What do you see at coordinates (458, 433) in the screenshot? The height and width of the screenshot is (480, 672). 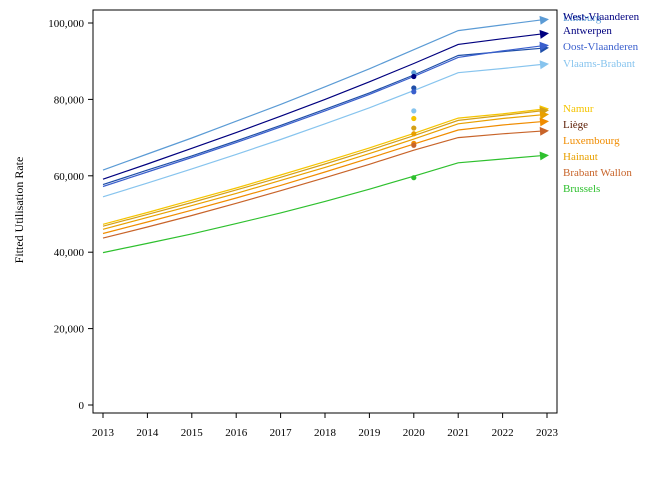 I see `x-tick-label: 2021` at bounding box center [458, 433].